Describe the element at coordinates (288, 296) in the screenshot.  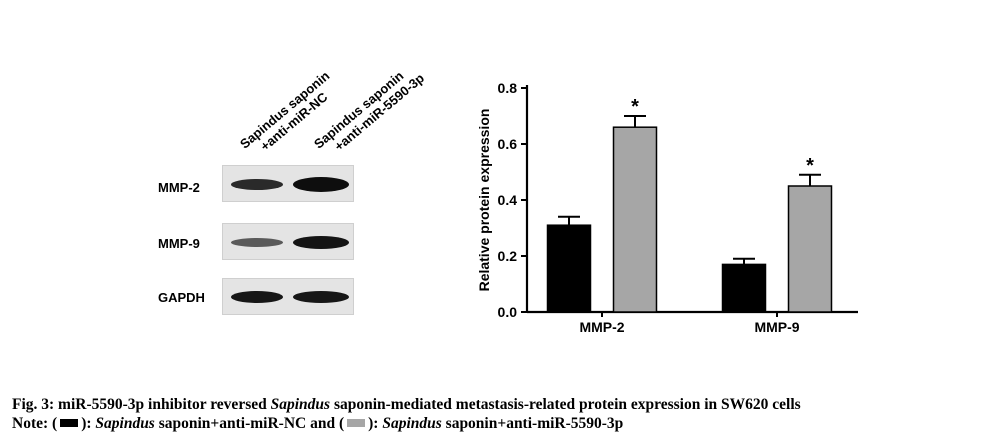
I see `blot-strip-gapdh` at that location.